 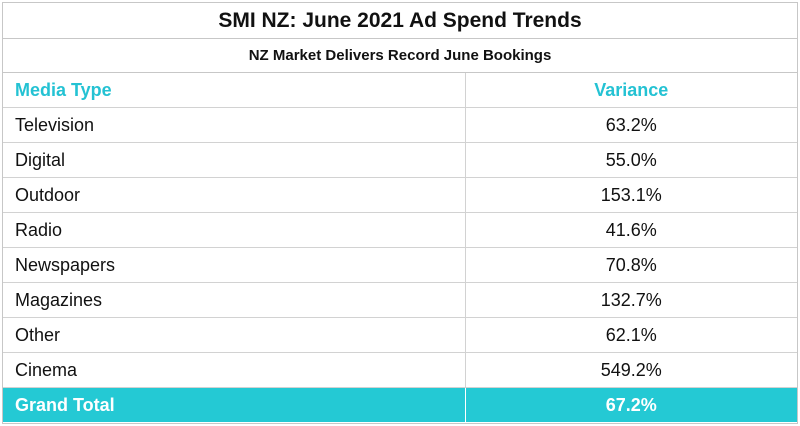 I want to click on media-type-cell: Other, so click(x=234, y=335).